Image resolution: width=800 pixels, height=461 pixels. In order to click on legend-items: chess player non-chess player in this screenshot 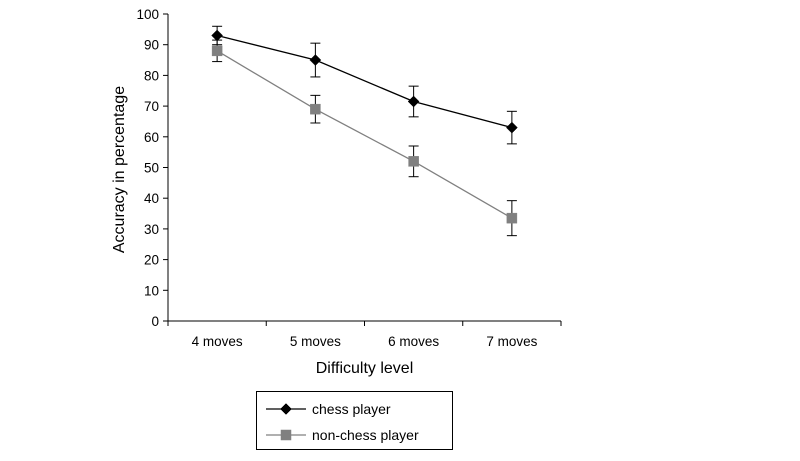, I will do `click(342, 422)`.